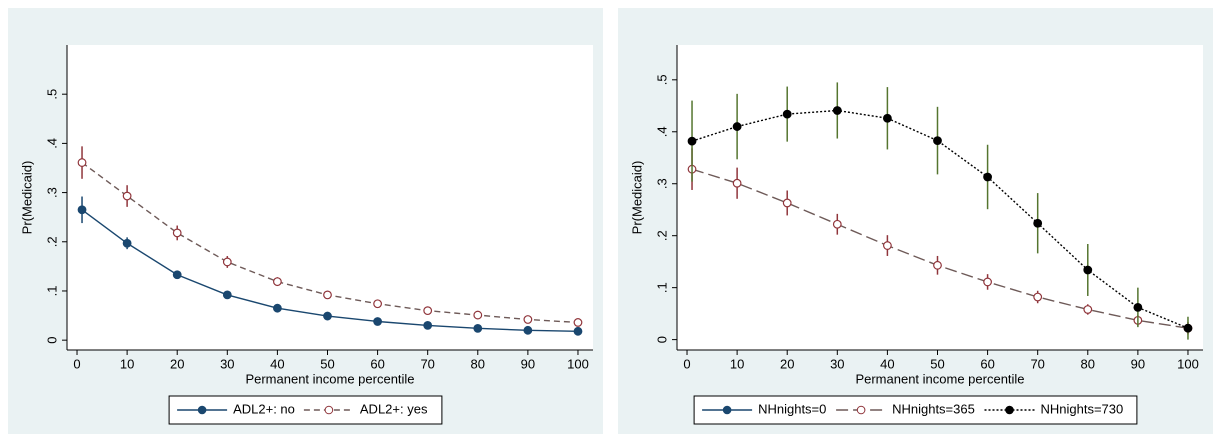  Describe the element at coordinates (1082, 408) in the screenshot. I see `legend-label: NHnights=730` at that location.